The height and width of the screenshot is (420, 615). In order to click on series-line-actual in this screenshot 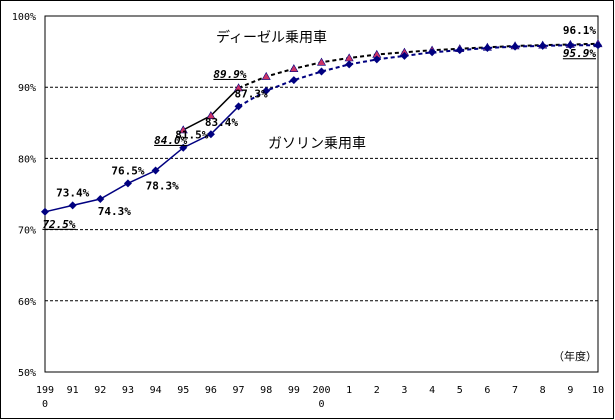, I will do `click(142, 159)`.